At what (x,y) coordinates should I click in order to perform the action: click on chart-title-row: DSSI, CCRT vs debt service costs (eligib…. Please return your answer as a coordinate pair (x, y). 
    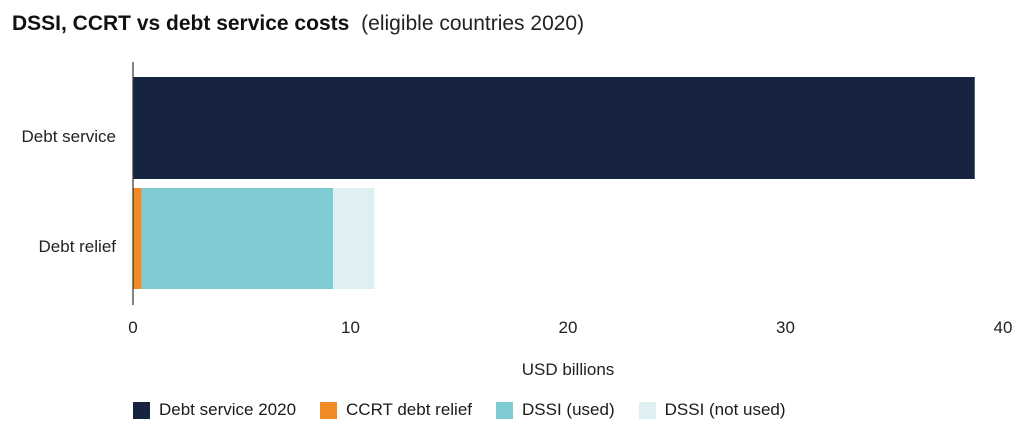
    Looking at the image, I should click on (298, 24).